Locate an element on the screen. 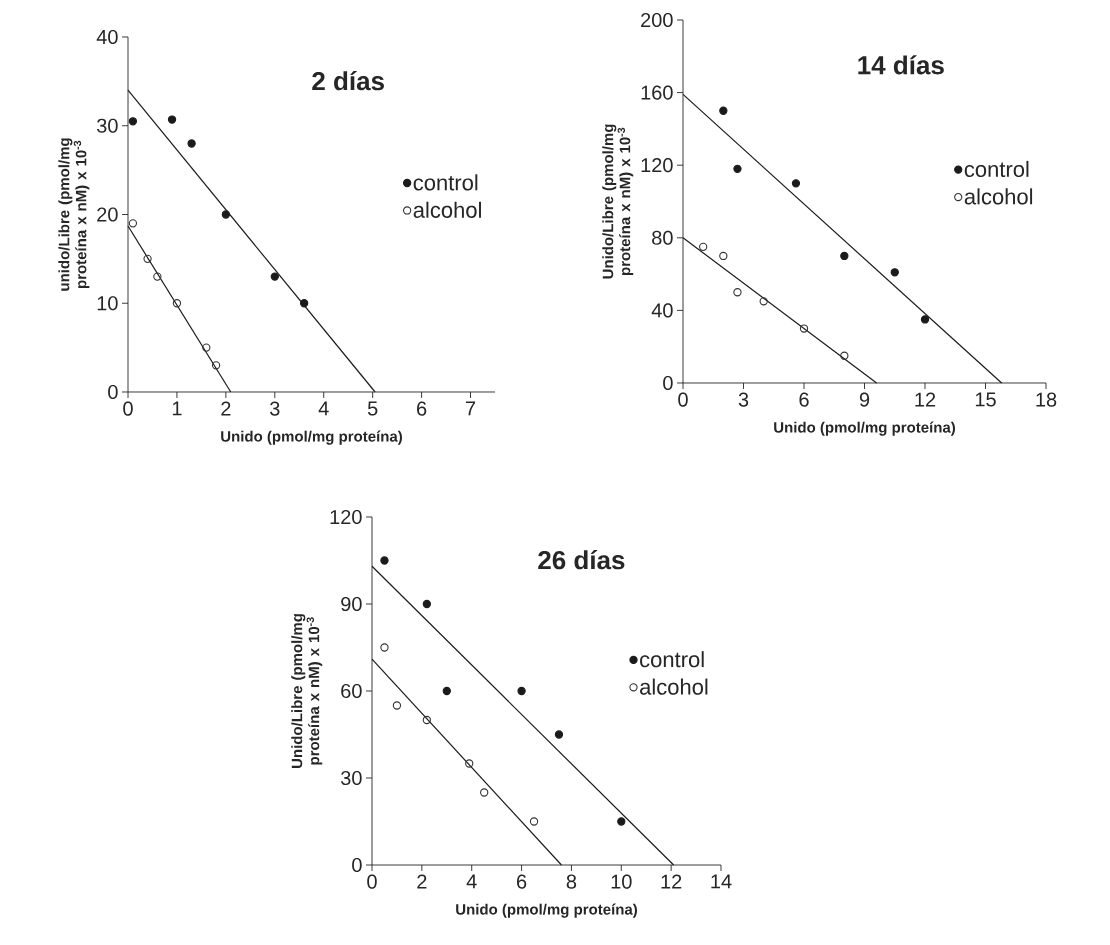 This screenshot has width=1110, height=945. text: 26 días is located at coordinates (581, 560).